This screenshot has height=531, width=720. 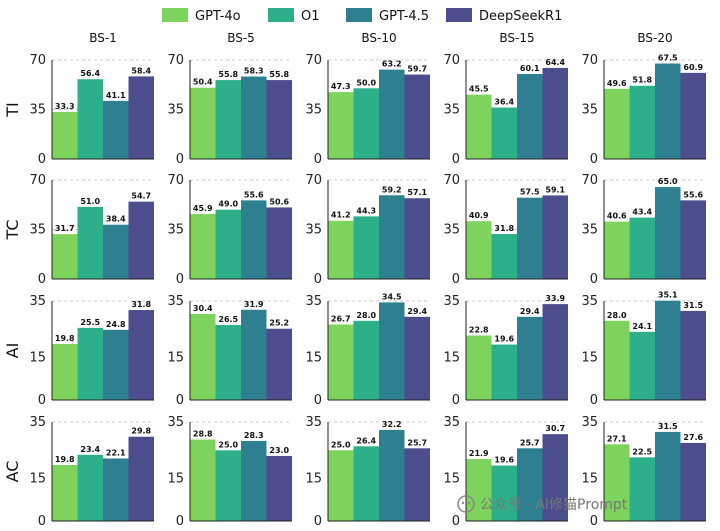 What do you see at coordinates (504, 16) in the screenshot?
I see `legend-item: DeepSeekR1` at bounding box center [504, 16].